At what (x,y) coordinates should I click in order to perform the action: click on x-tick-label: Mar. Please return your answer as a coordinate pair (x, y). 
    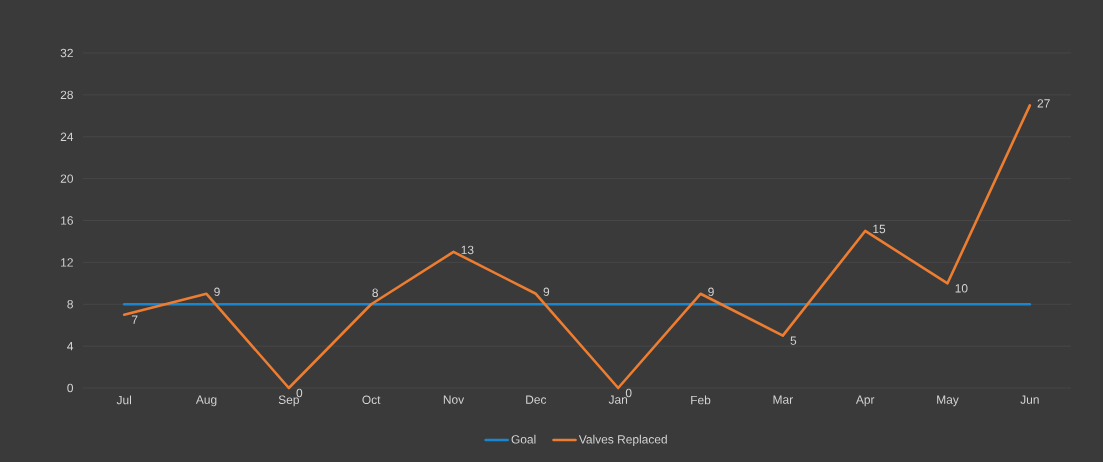
    Looking at the image, I should click on (783, 399).